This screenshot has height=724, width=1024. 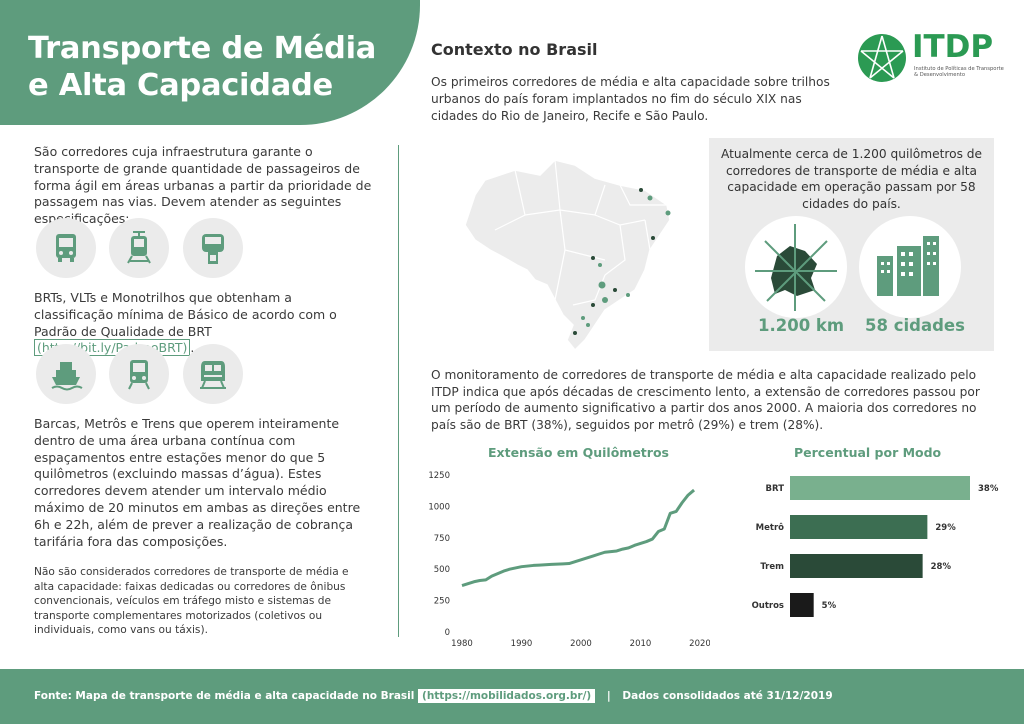 I want to click on line-chart-title: Extensão em Quilômetros, so click(x=578, y=452).